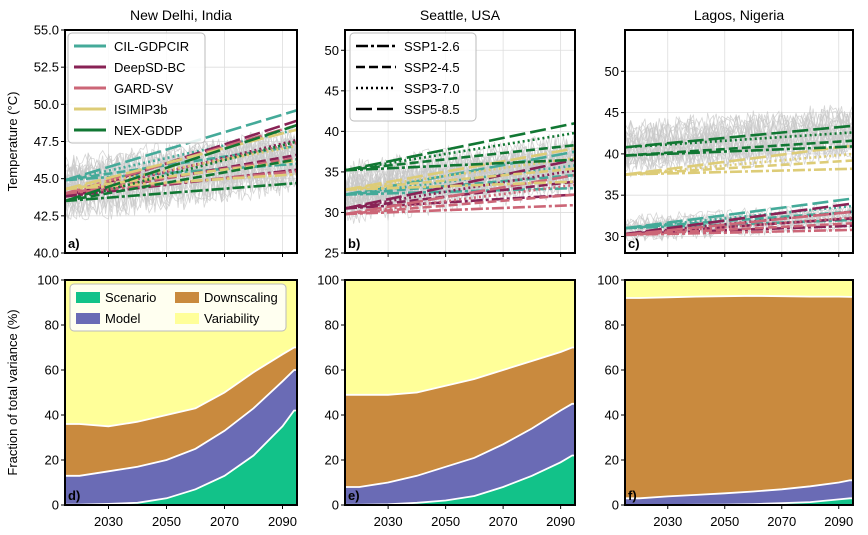 The image size is (868, 535). What do you see at coordinates (12, 392) in the screenshot?
I see `y-axis-label: Fraction of total variance (%)` at bounding box center [12, 392].